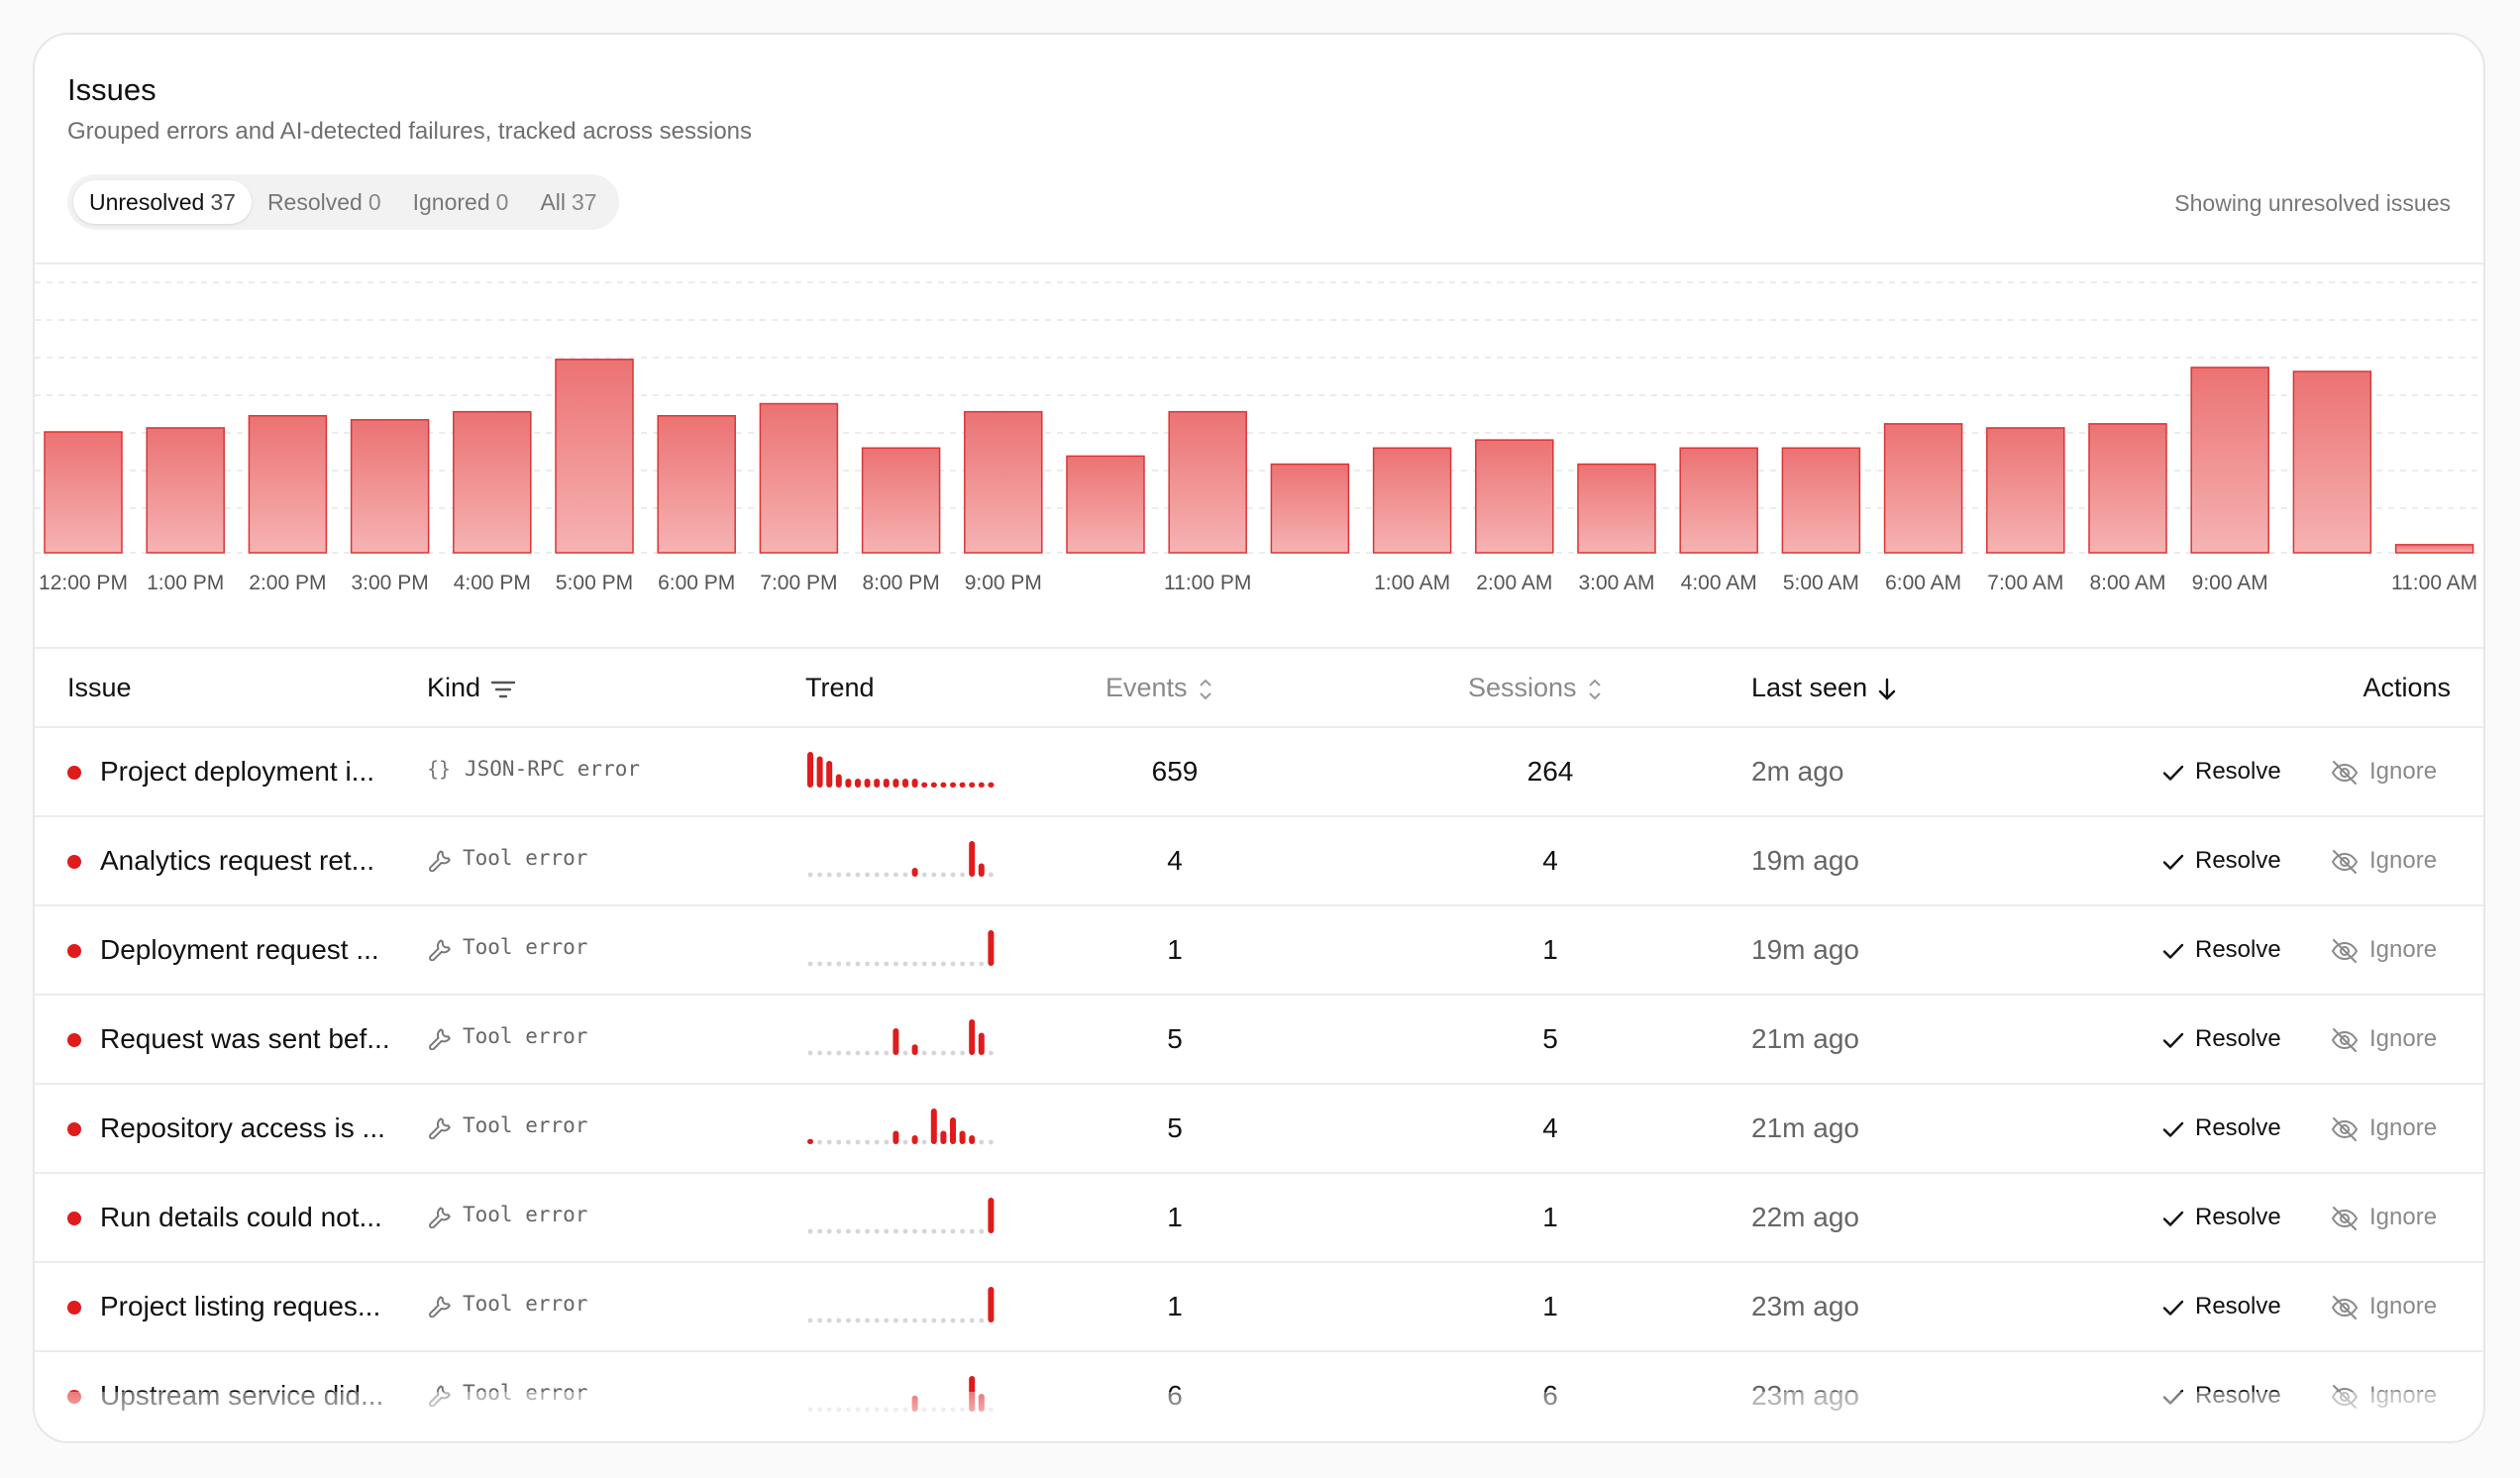 The image size is (2520, 1478). I want to click on tab-unresolved: Unresolved 37, so click(162, 202).